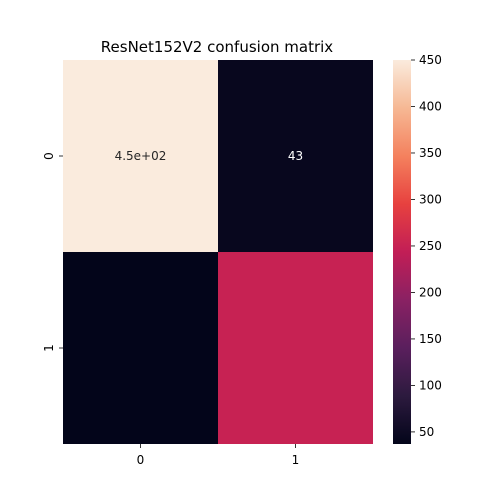 Image resolution: width=500 pixels, height=504 pixels. What do you see at coordinates (217, 47) in the screenshot?
I see `chart-title: ResNet152V2 confusion matrix` at bounding box center [217, 47].